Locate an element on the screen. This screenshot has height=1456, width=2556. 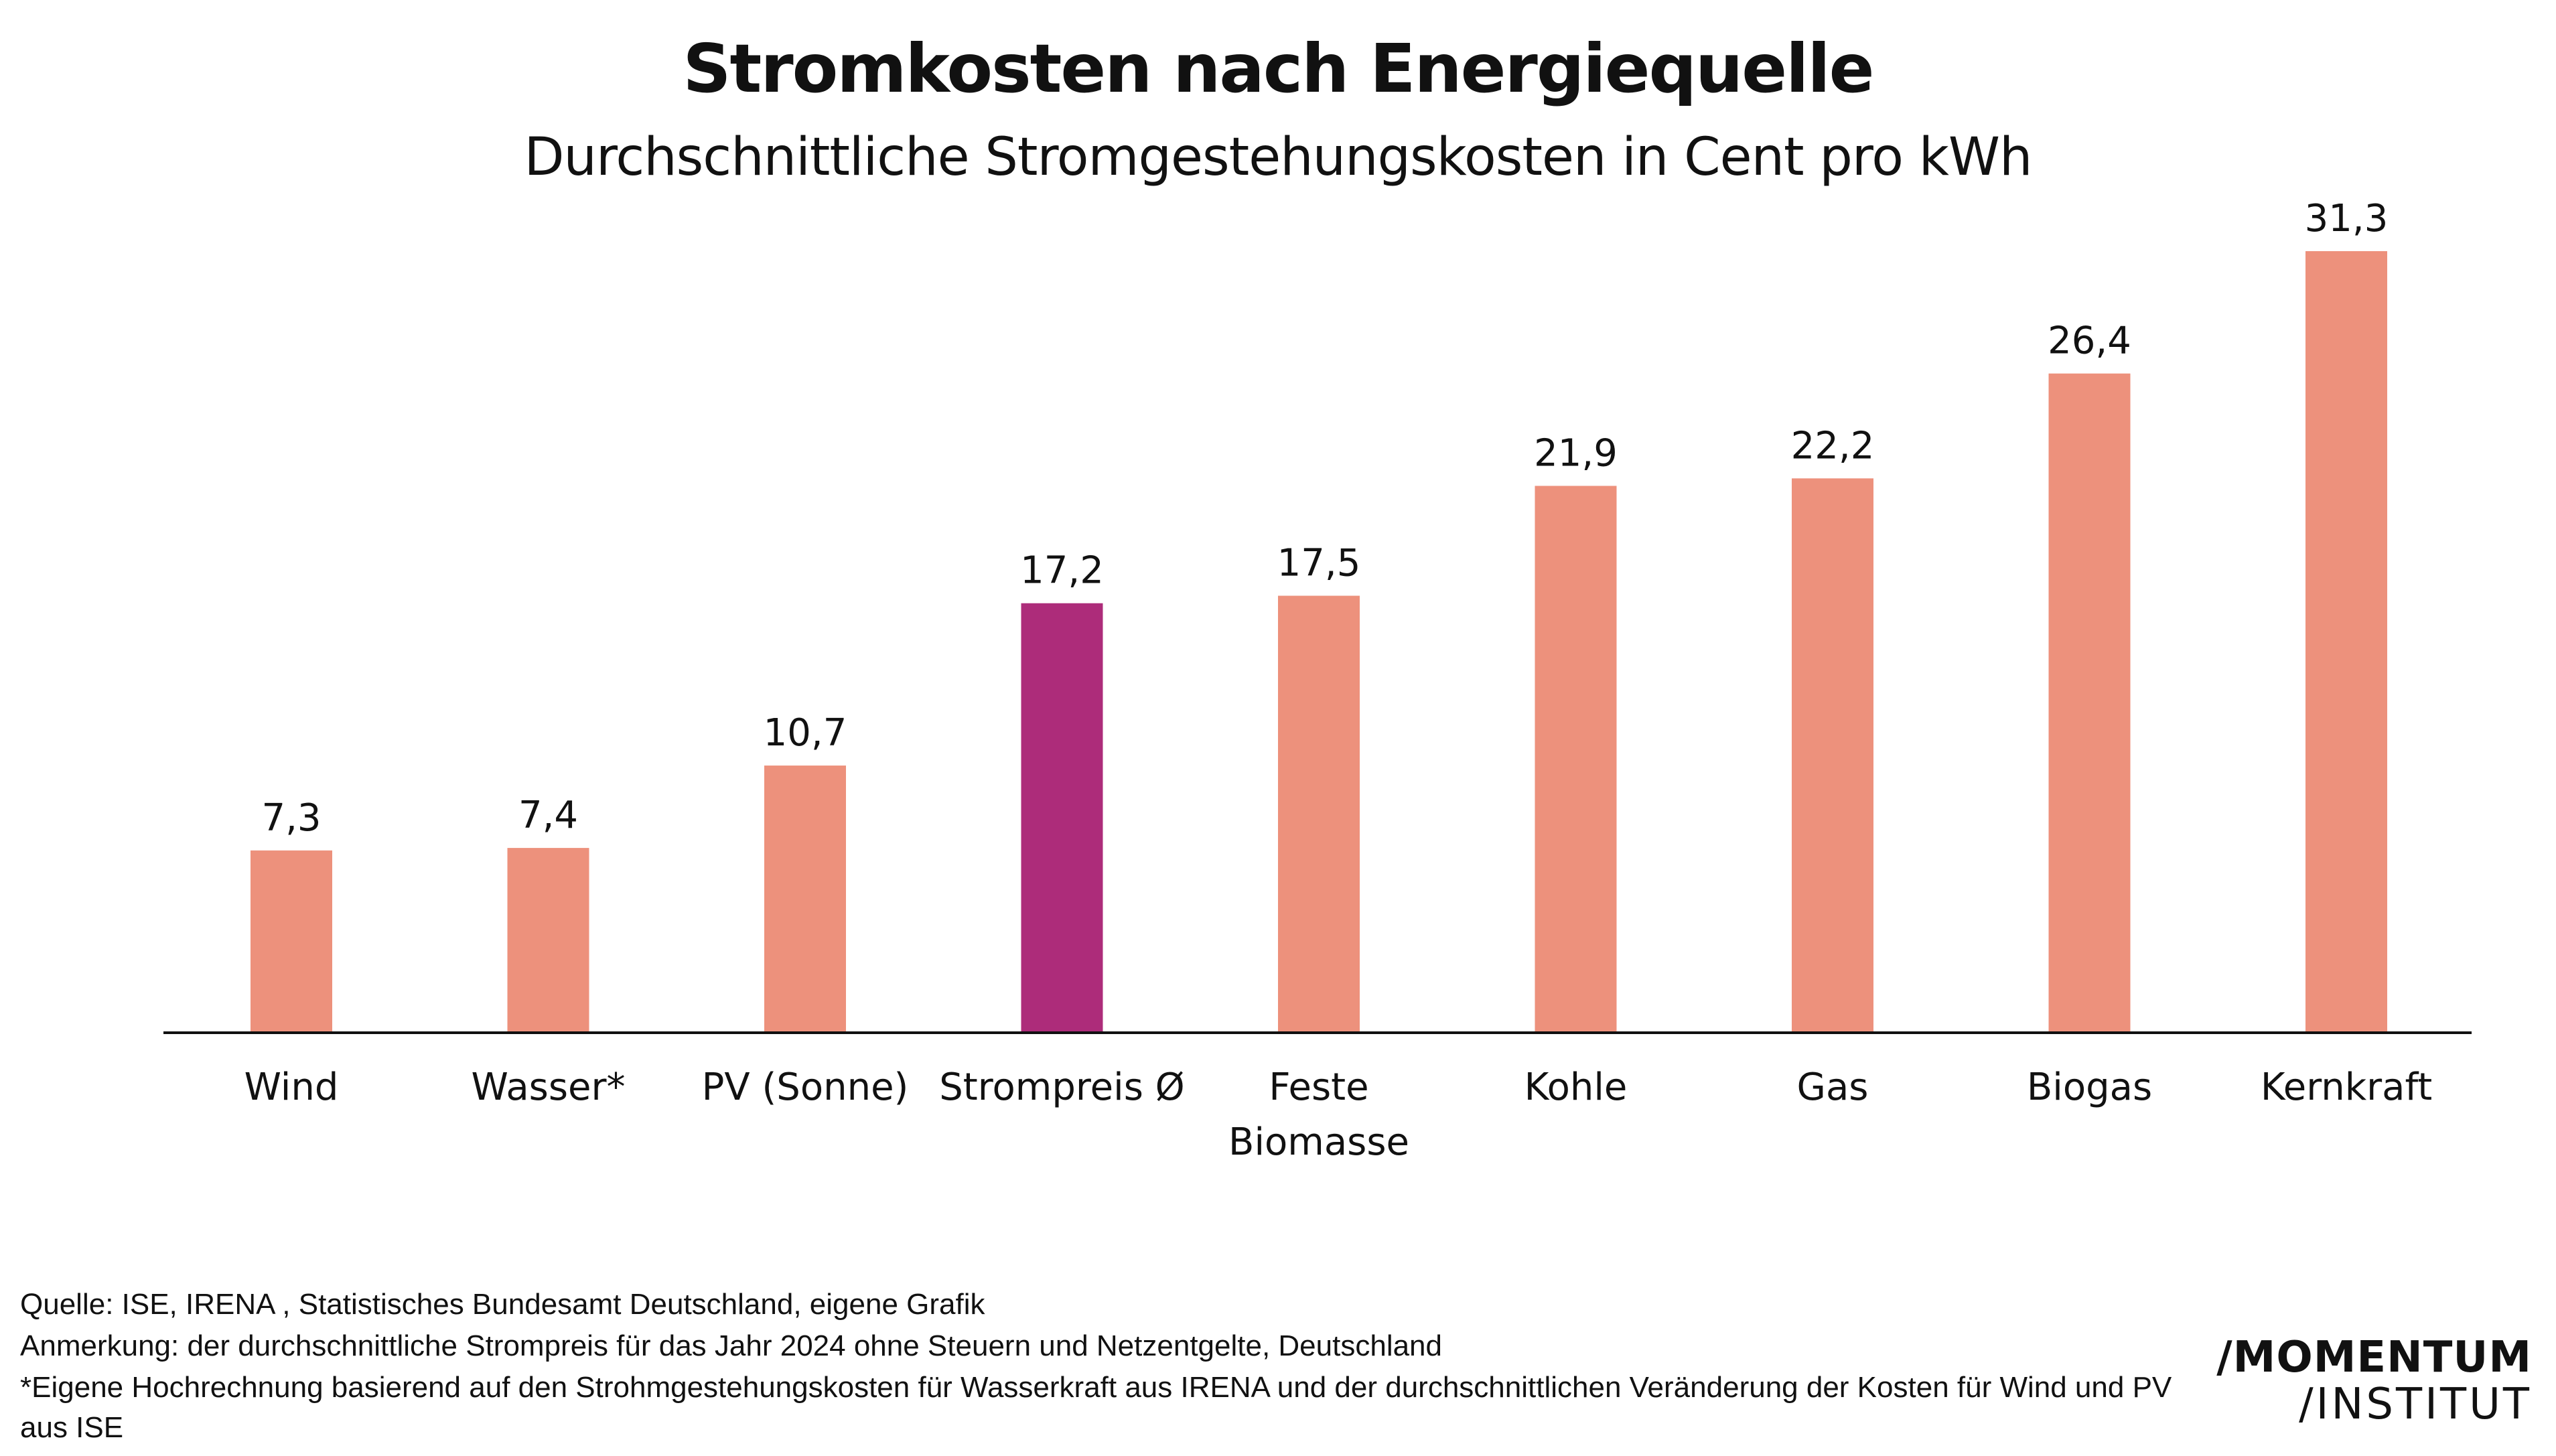
data-label: 17,2 is located at coordinates (1062, 571).